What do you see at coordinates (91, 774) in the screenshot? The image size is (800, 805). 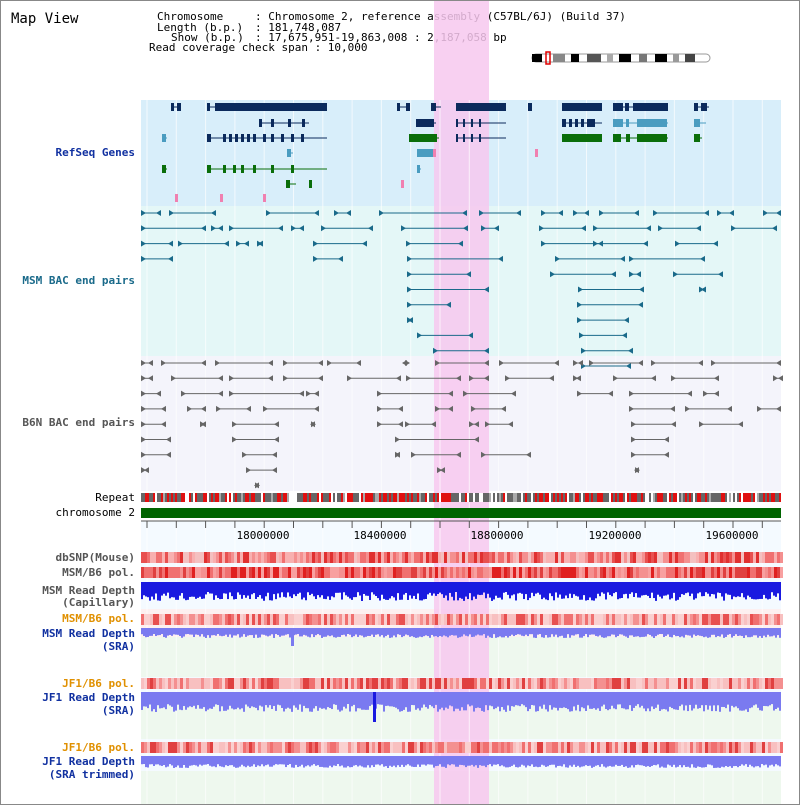 I see `track-label-jf1-depth-trim-sub: (SRA trimmed)` at bounding box center [91, 774].